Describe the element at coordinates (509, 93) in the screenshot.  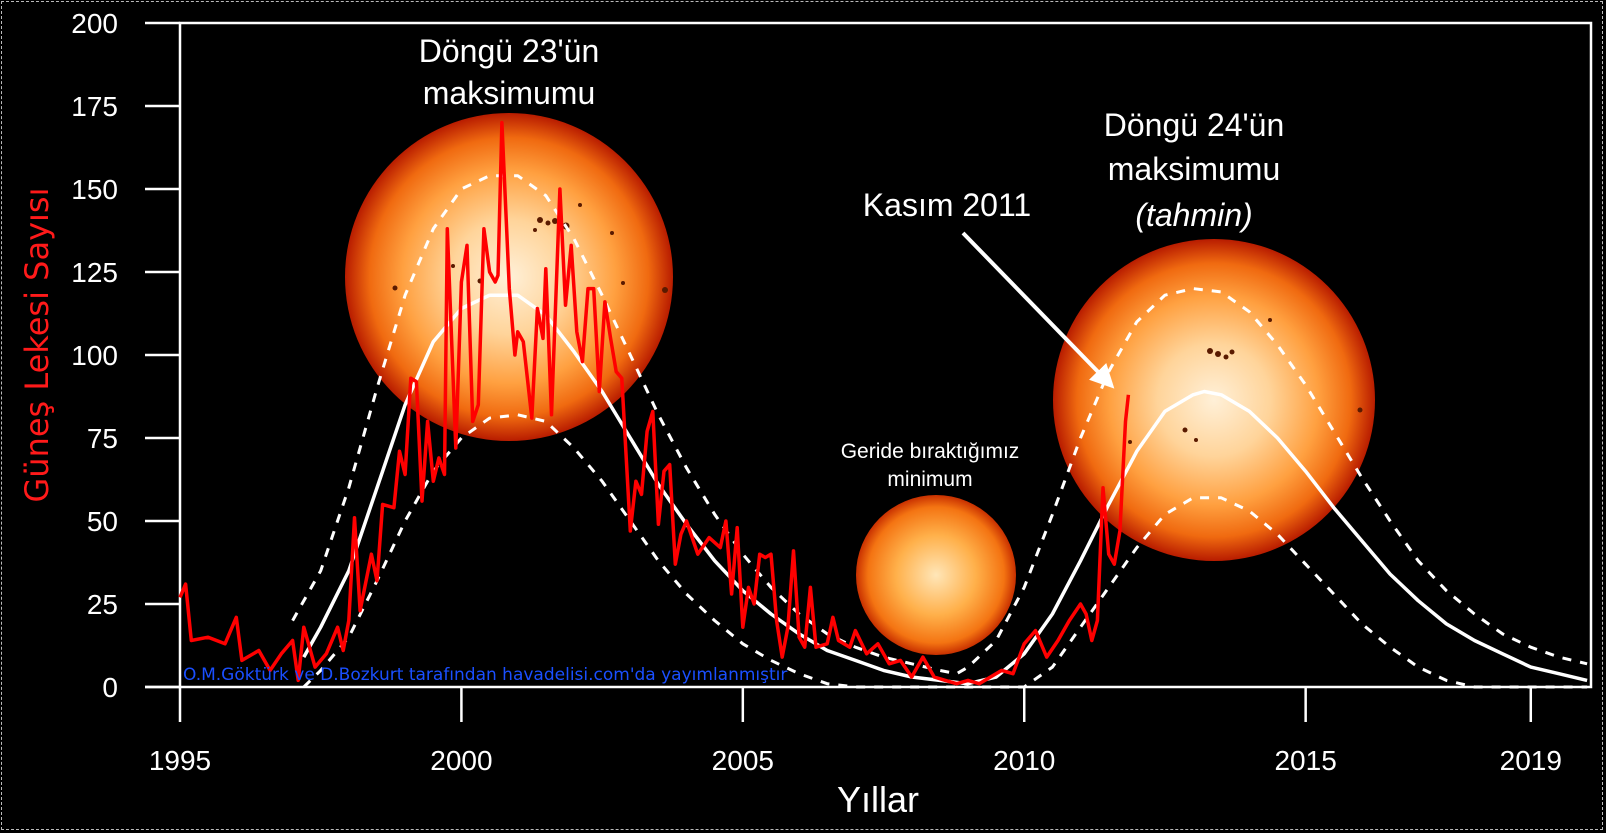
I see `cycle23-label-line2: maksimumu` at that location.